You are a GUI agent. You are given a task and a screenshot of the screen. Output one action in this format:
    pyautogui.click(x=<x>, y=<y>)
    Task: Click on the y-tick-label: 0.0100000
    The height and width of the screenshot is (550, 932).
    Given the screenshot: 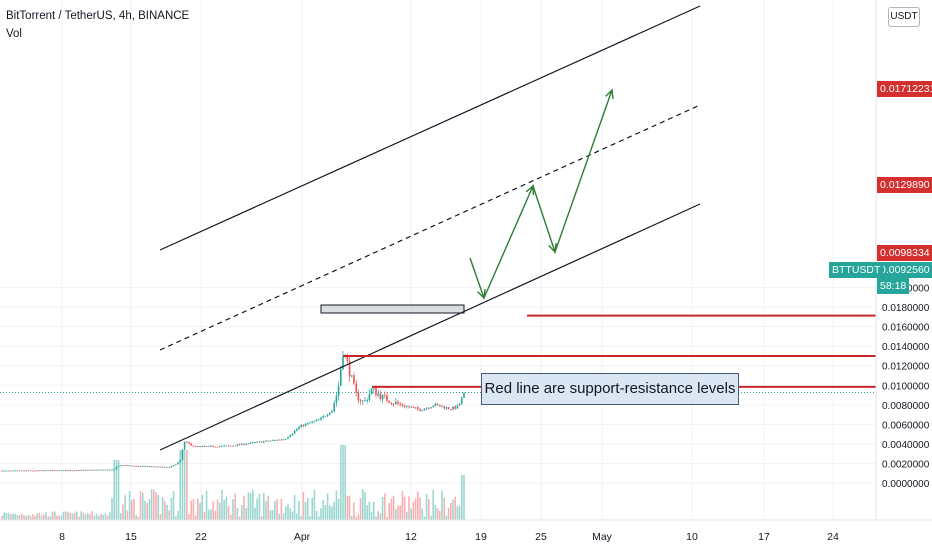 What is the action you would take?
    pyautogui.click(x=906, y=386)
    